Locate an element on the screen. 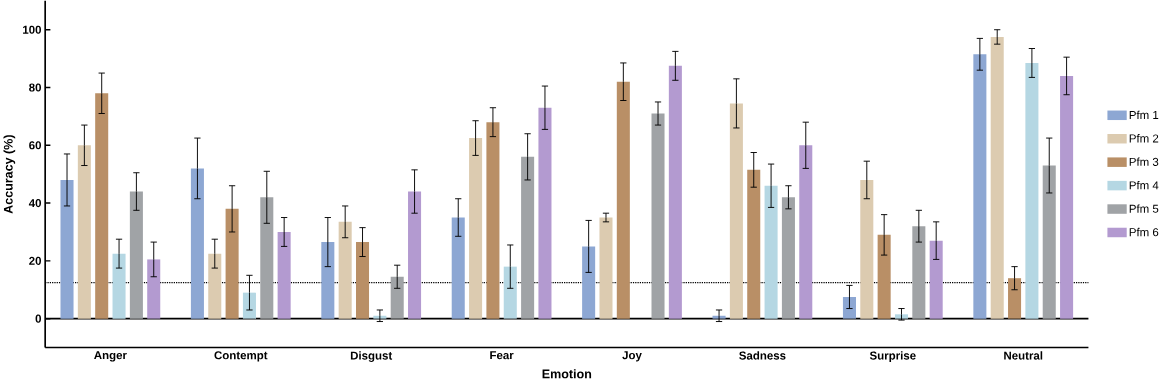  y-tick-label: 60 is located at coordinates (35, 145).